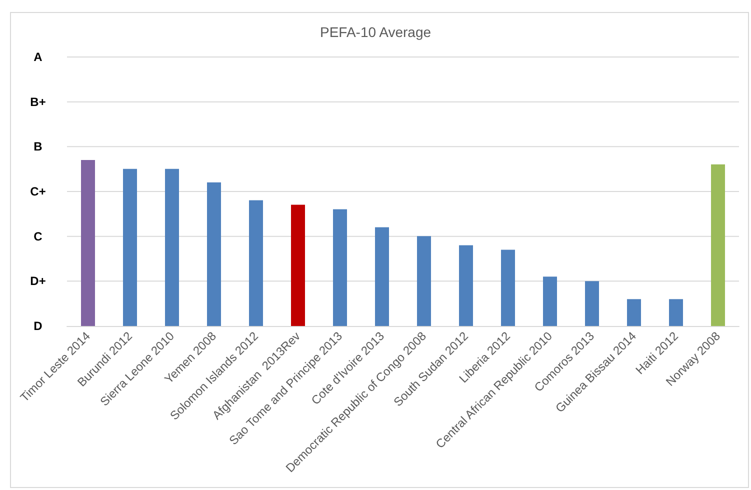 The height and width of the screenshot is (490, 751). I want to click on text: A, so click(38, 57).